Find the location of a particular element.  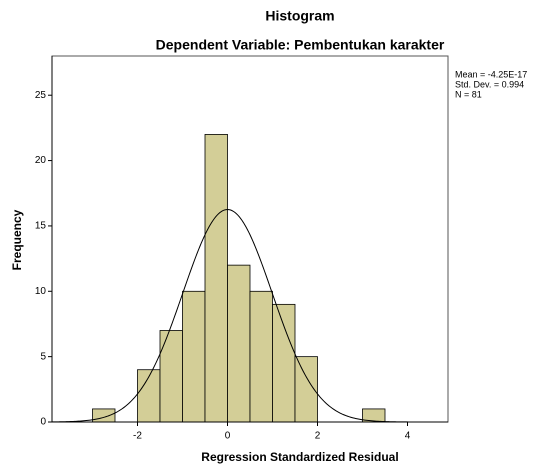

y-tick-label: 20 is located at coordinates (41, 160).